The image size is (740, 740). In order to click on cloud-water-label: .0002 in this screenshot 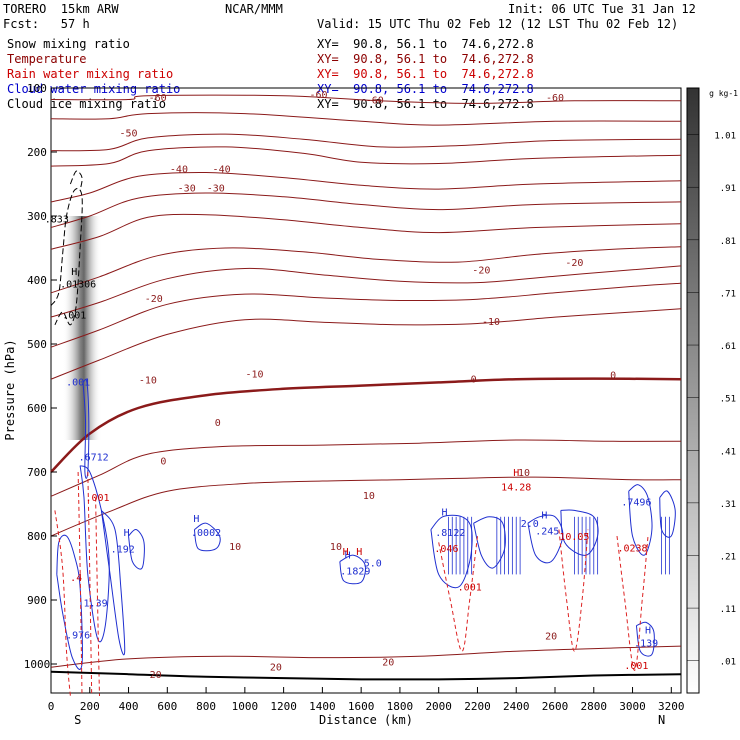, I will do `click(206, 533)`.